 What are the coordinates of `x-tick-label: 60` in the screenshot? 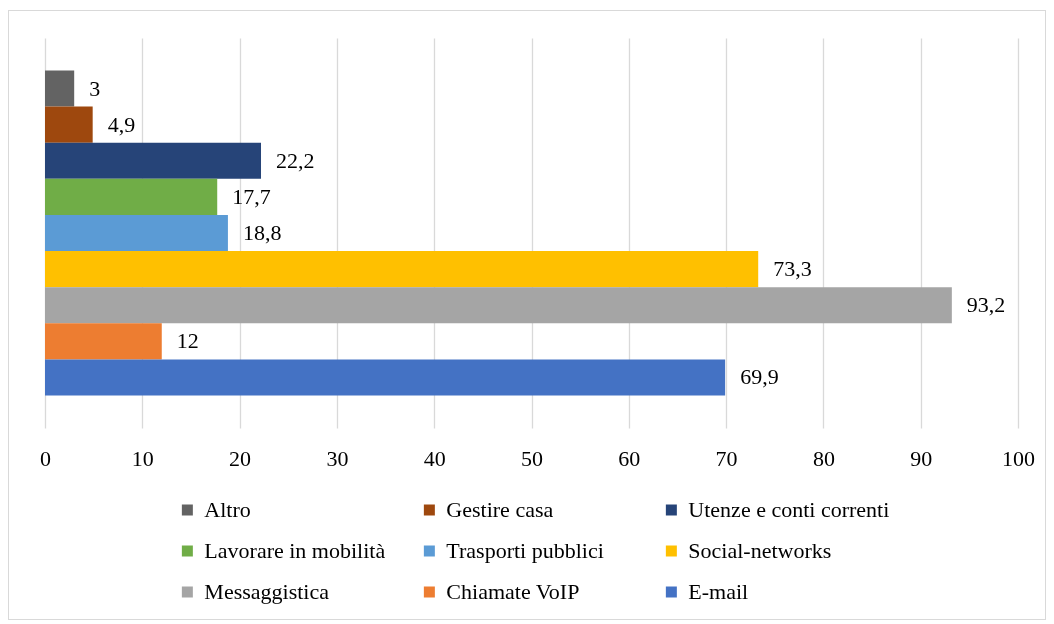 It's located at (629, 458).